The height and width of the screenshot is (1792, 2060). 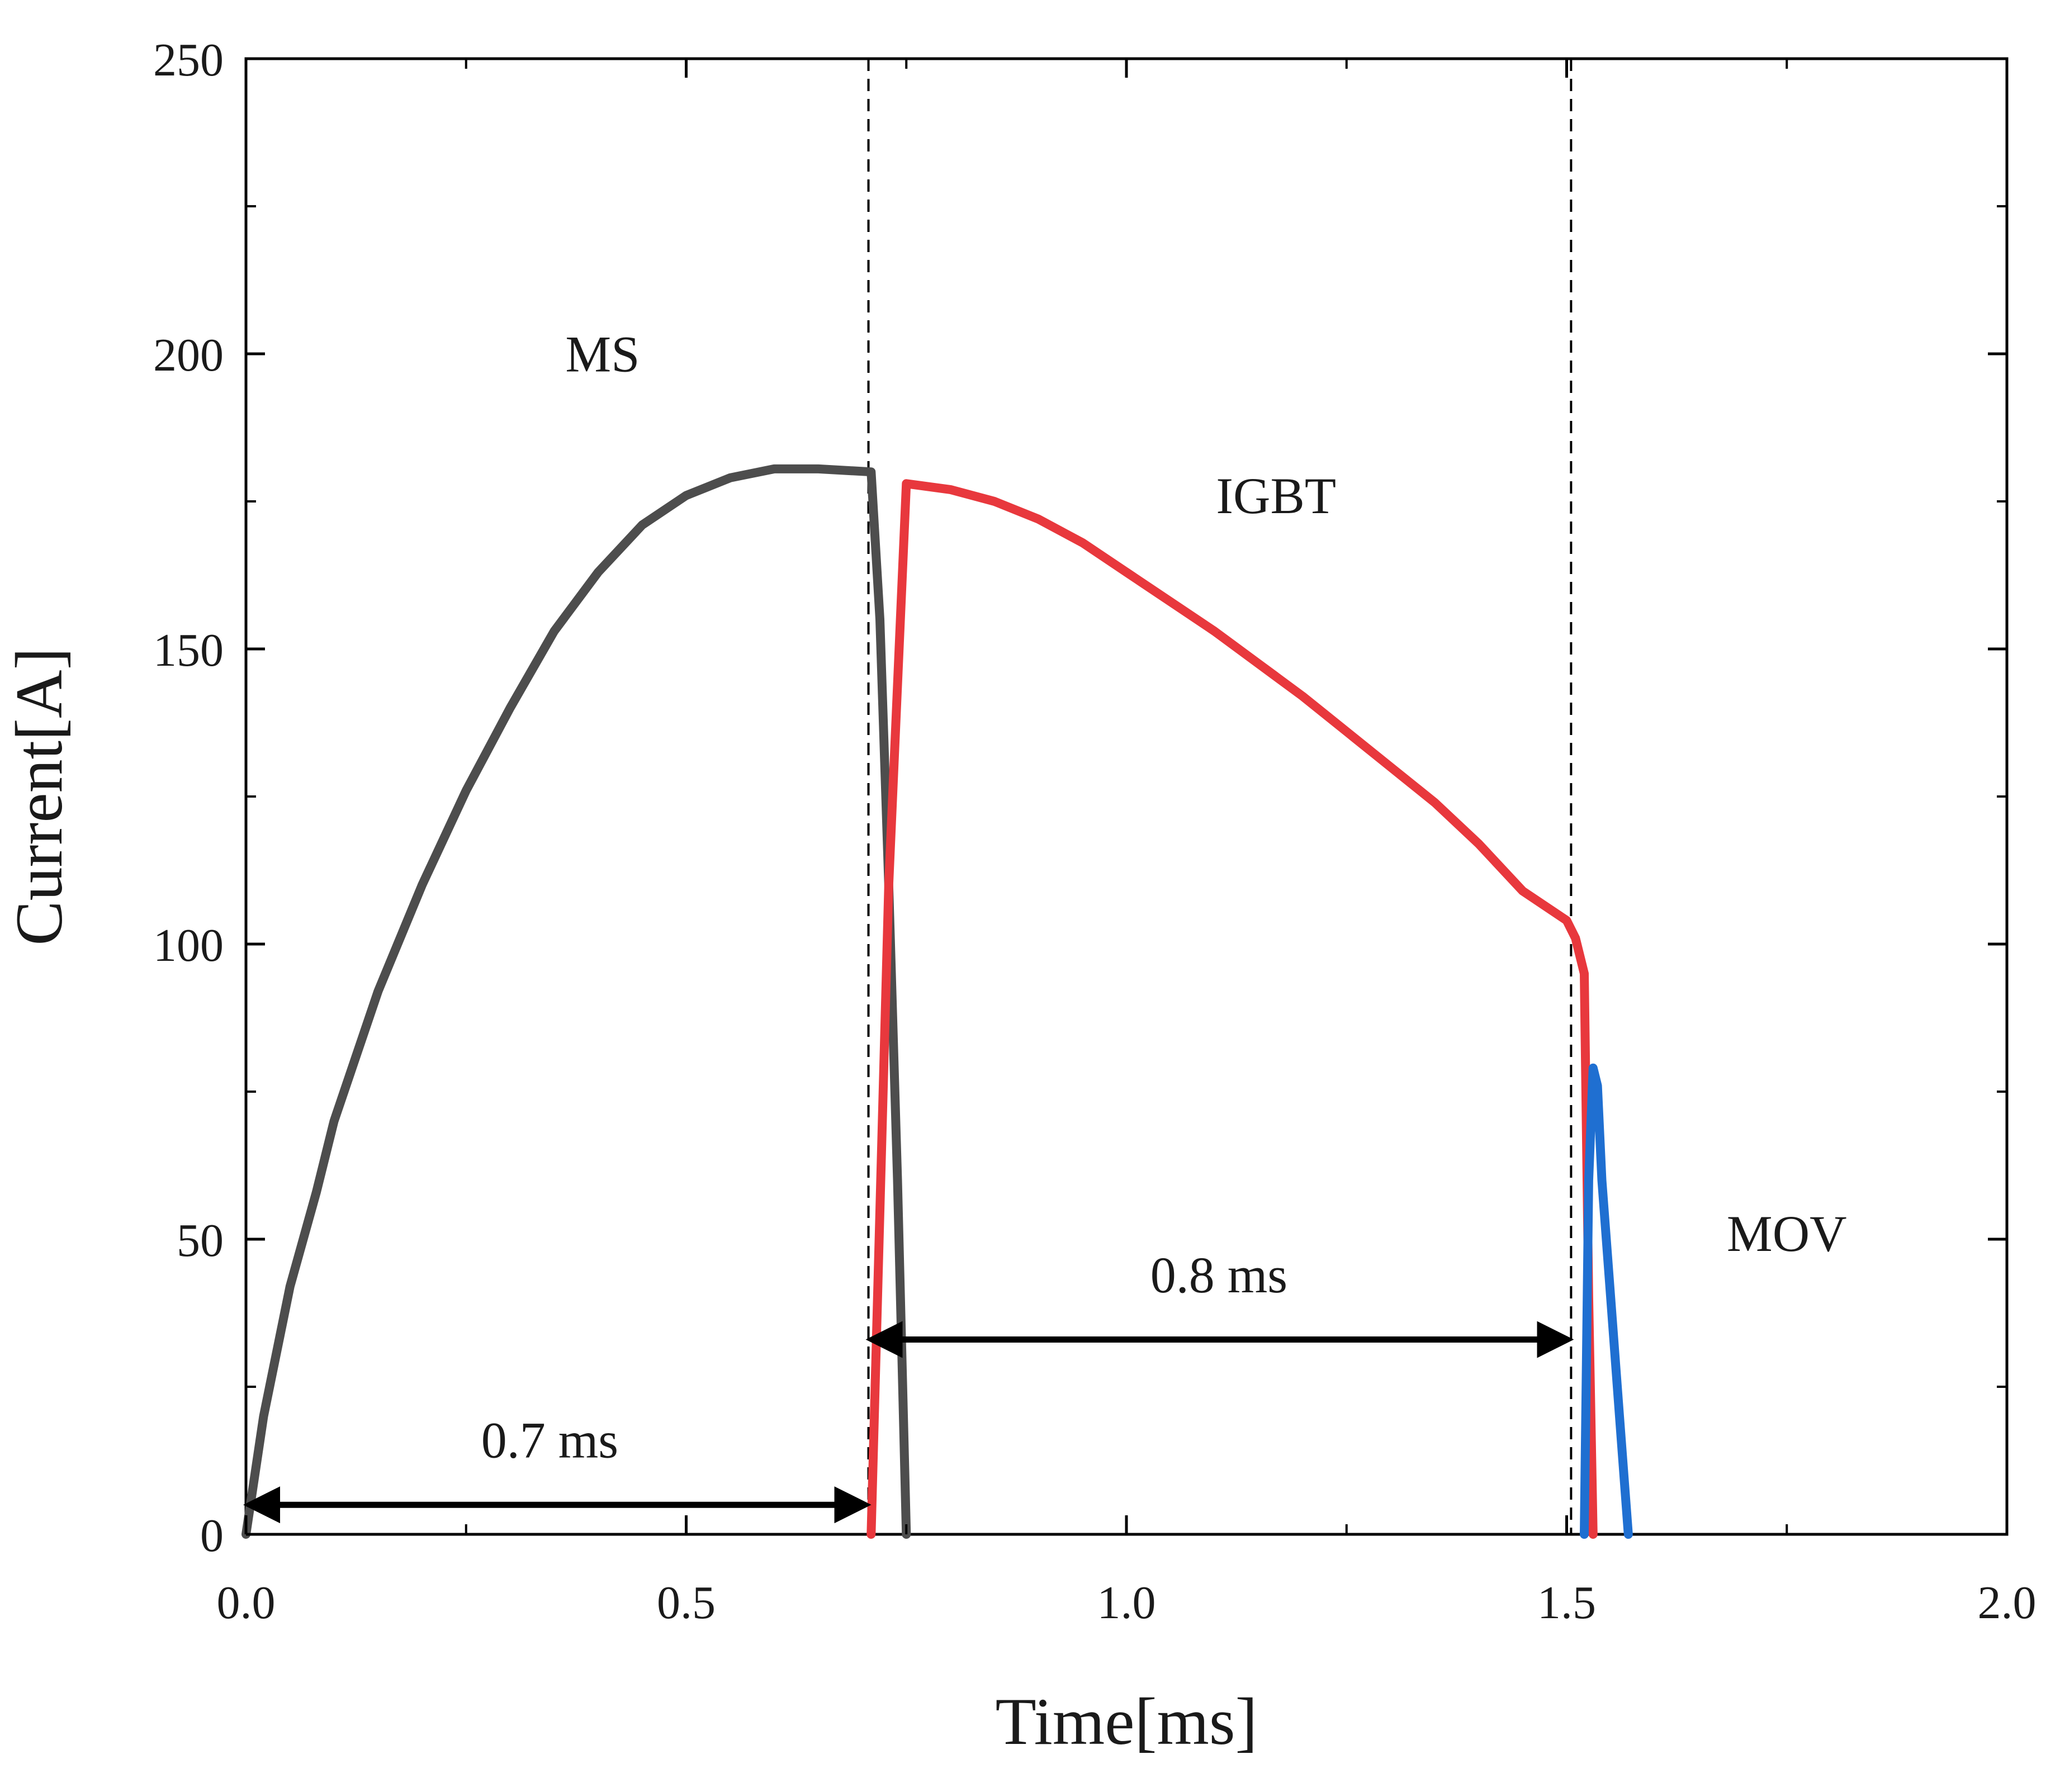 What do you see at coordinates (189, 945) in the screenshot?
I see `y-tick-label: 100` at bounding box center [189, 945].